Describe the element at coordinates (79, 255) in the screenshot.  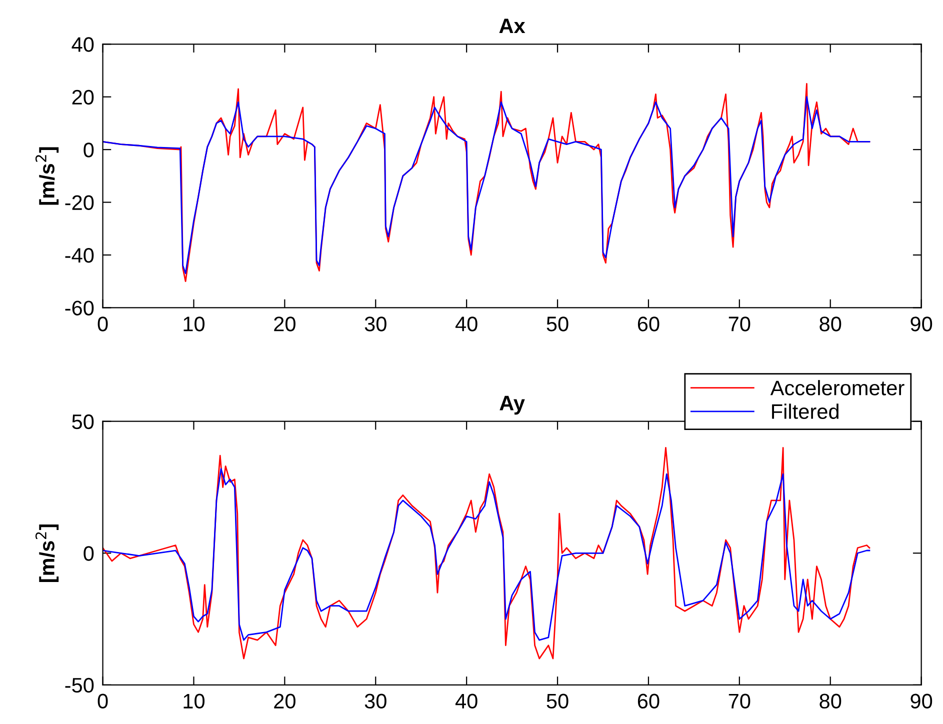
I see `y-tick-label: -40` at that location.